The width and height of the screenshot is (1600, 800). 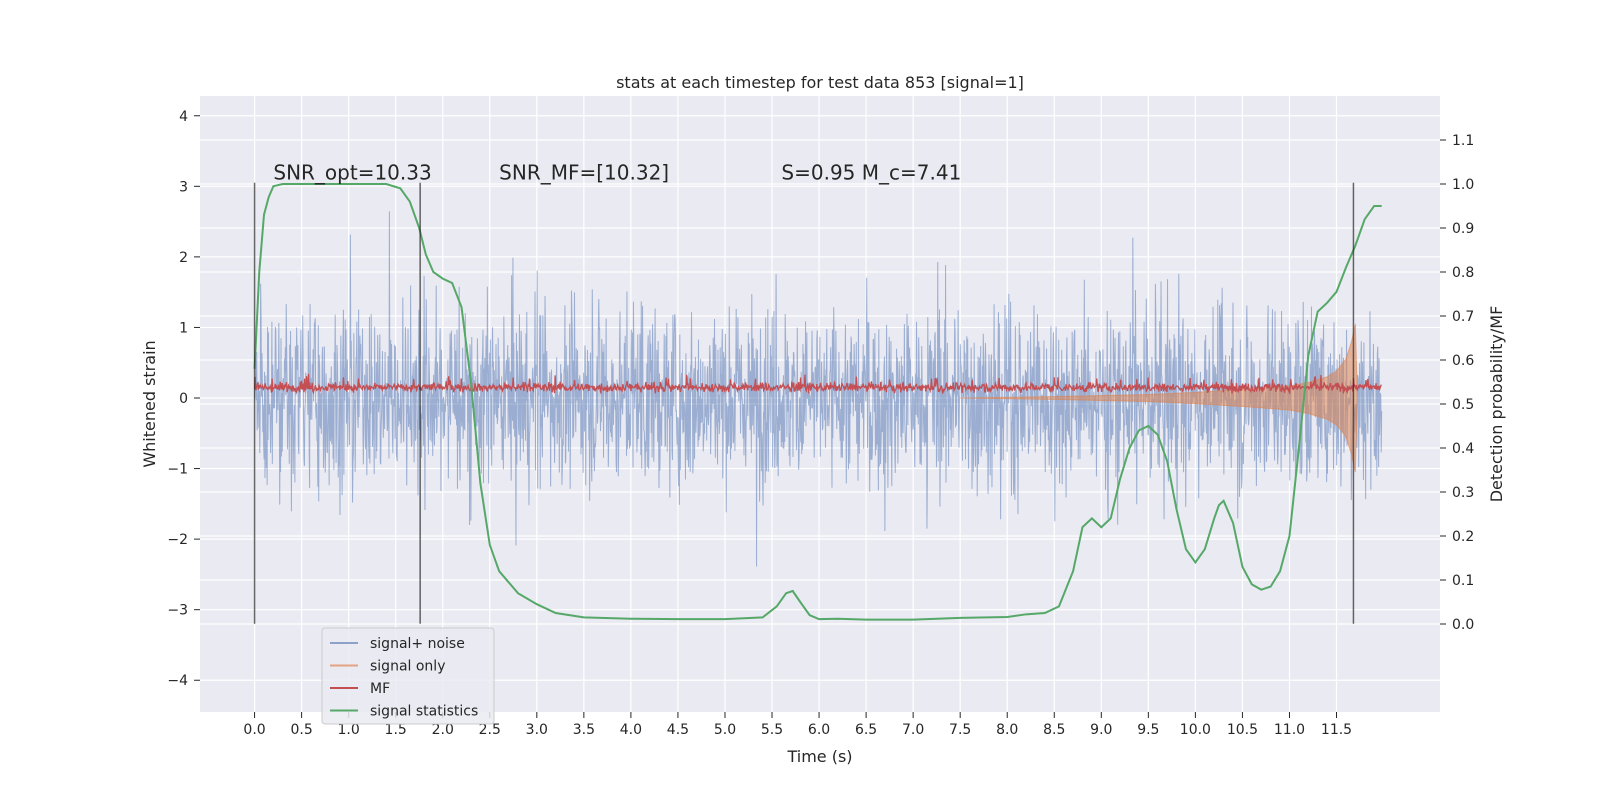 What do you see at coordinates (1463, 449) in the screenshot?
I see `y2-tick-label: 0.4` at bounding box center [1463, 449].